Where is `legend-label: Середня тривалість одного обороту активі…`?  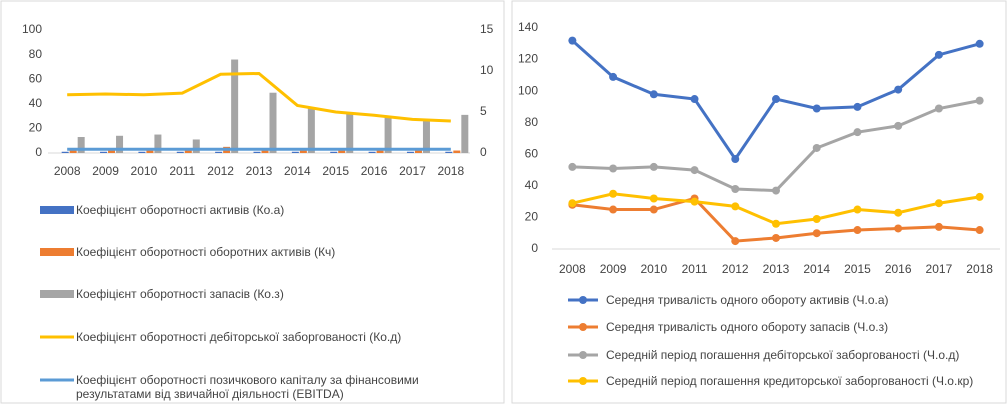
legend-label: Середня тривалість одного обороту активі… is located at coordinates (747, 300).